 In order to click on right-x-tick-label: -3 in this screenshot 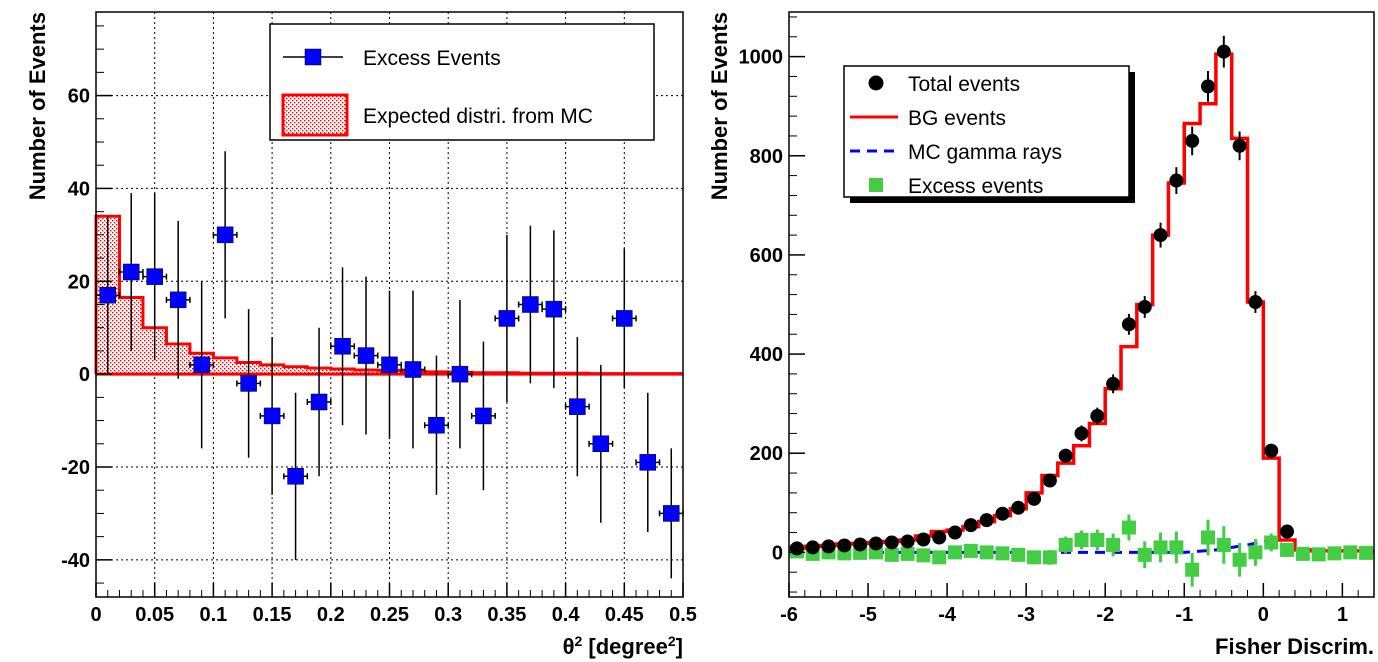, I will do `click(1026, 615)`.